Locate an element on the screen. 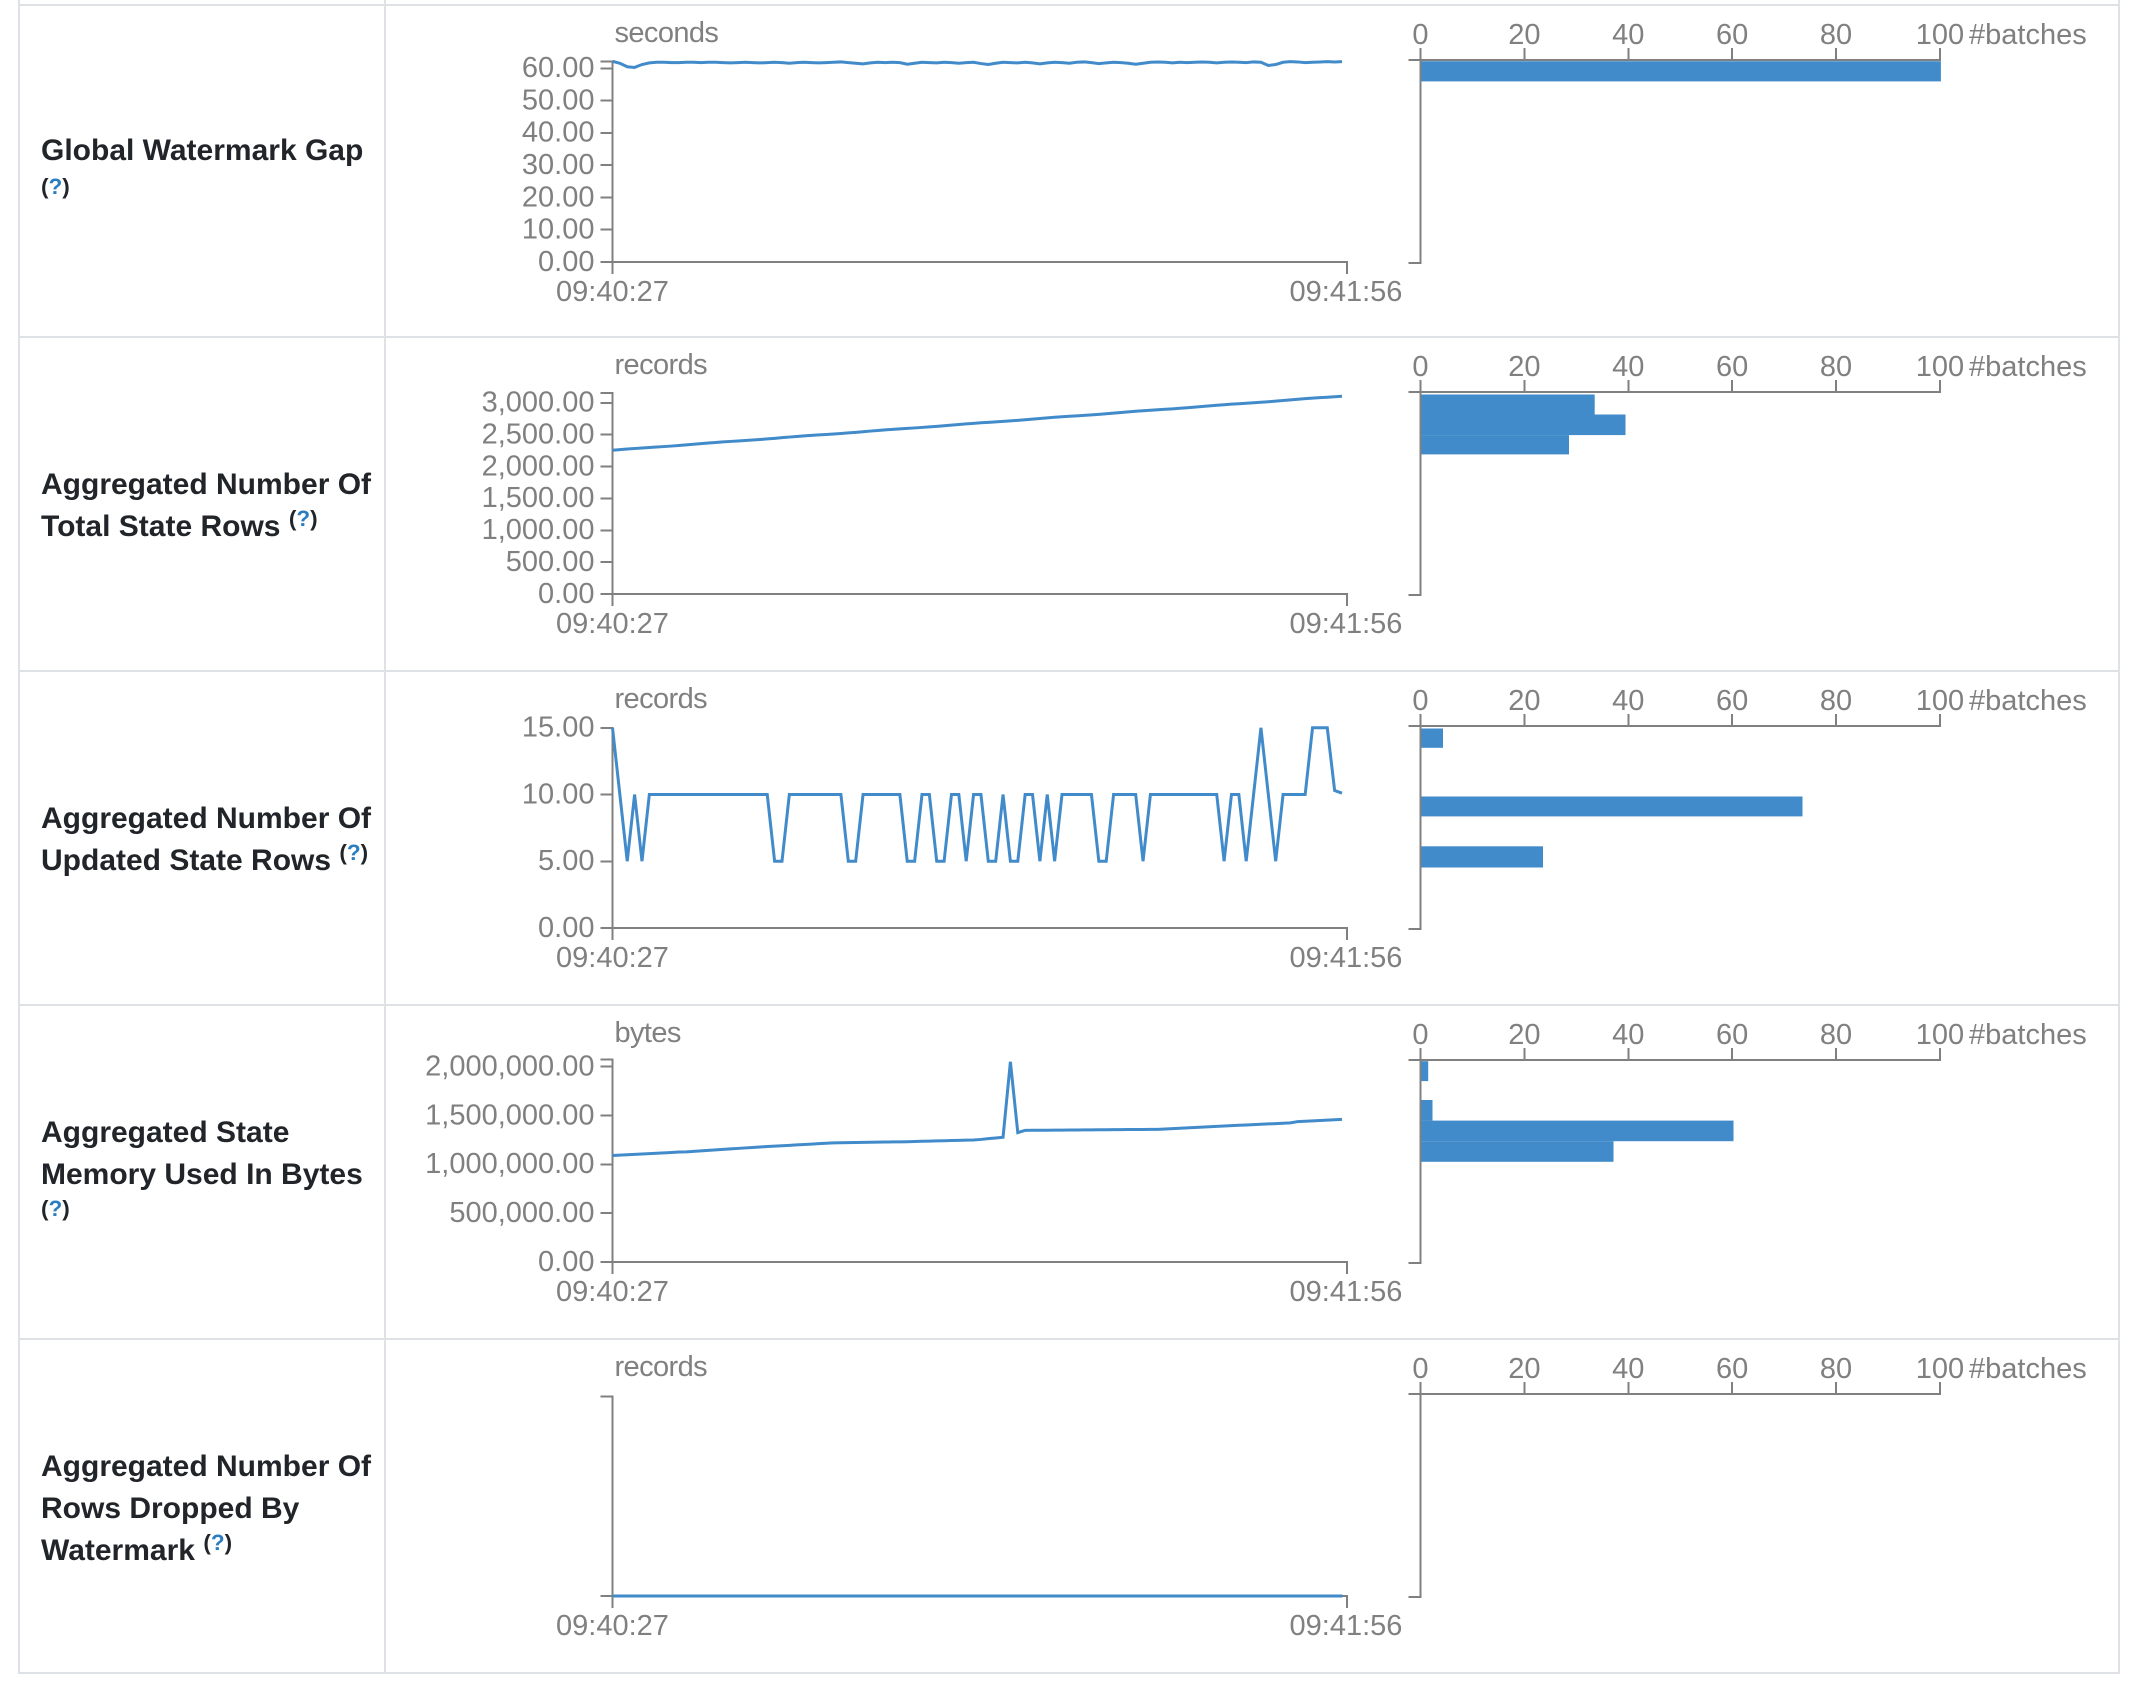  svg-text: 500.00 is located at coordinates (549, 562).